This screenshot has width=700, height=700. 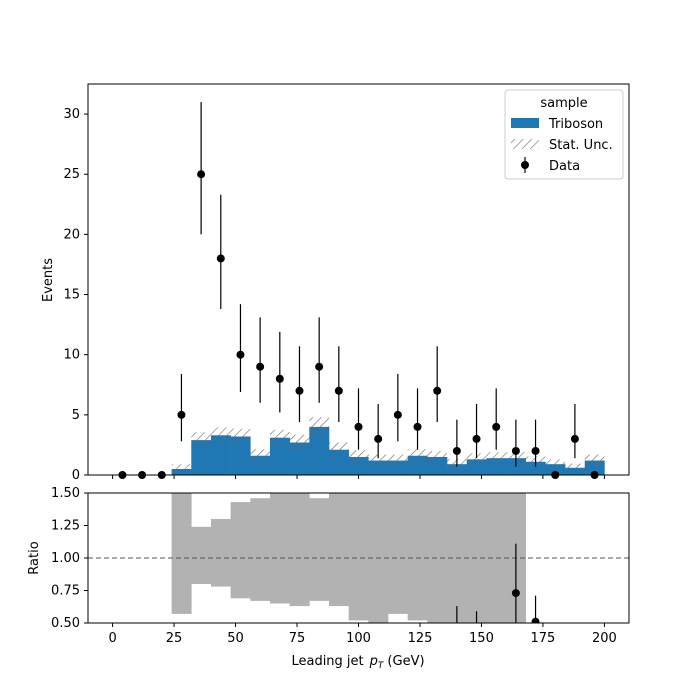 I want to click on ratio-uncertainty-band, so click(x=349, y=558).